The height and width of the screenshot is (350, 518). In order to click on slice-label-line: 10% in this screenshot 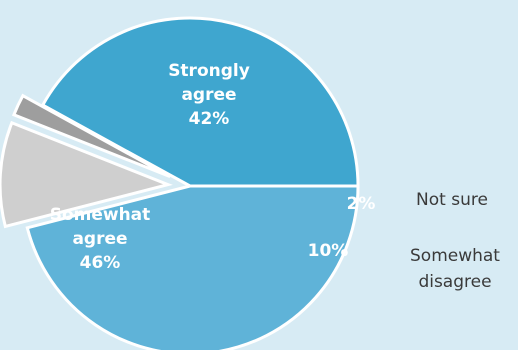, I will do `click(328, 251)`.